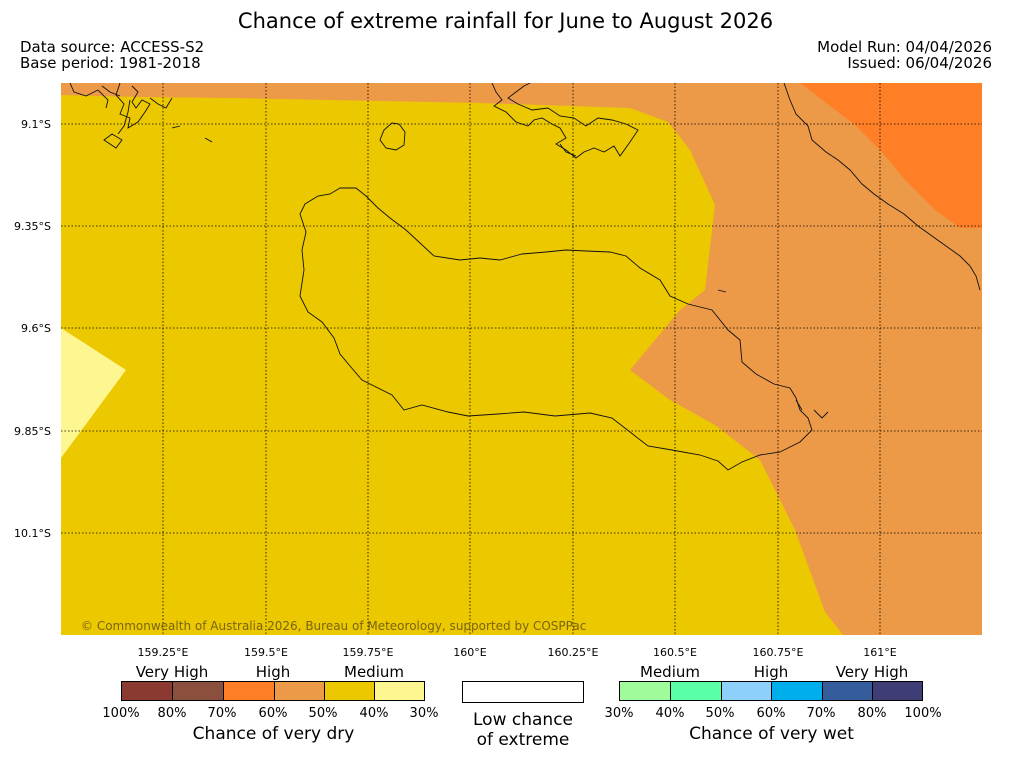  What do you see at coordinates (323, 713) in the screenshot?
I see `dry-tick: 50%` at bounding box center [323, 713].